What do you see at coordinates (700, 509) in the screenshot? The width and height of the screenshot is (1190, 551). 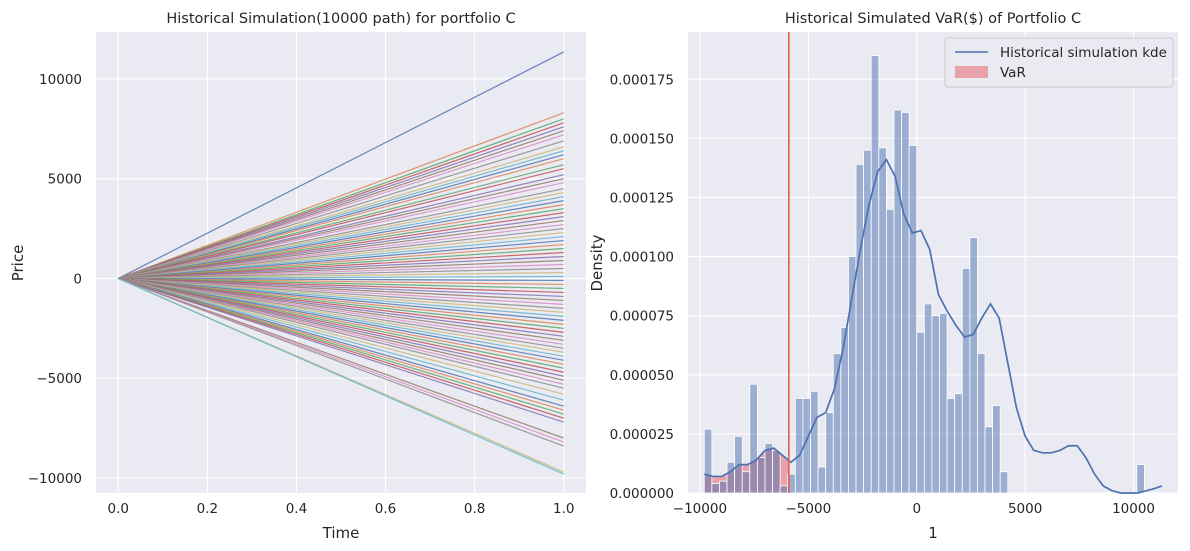 I see `right-x-tick-label: −10000` at bounding box center [700, 509].